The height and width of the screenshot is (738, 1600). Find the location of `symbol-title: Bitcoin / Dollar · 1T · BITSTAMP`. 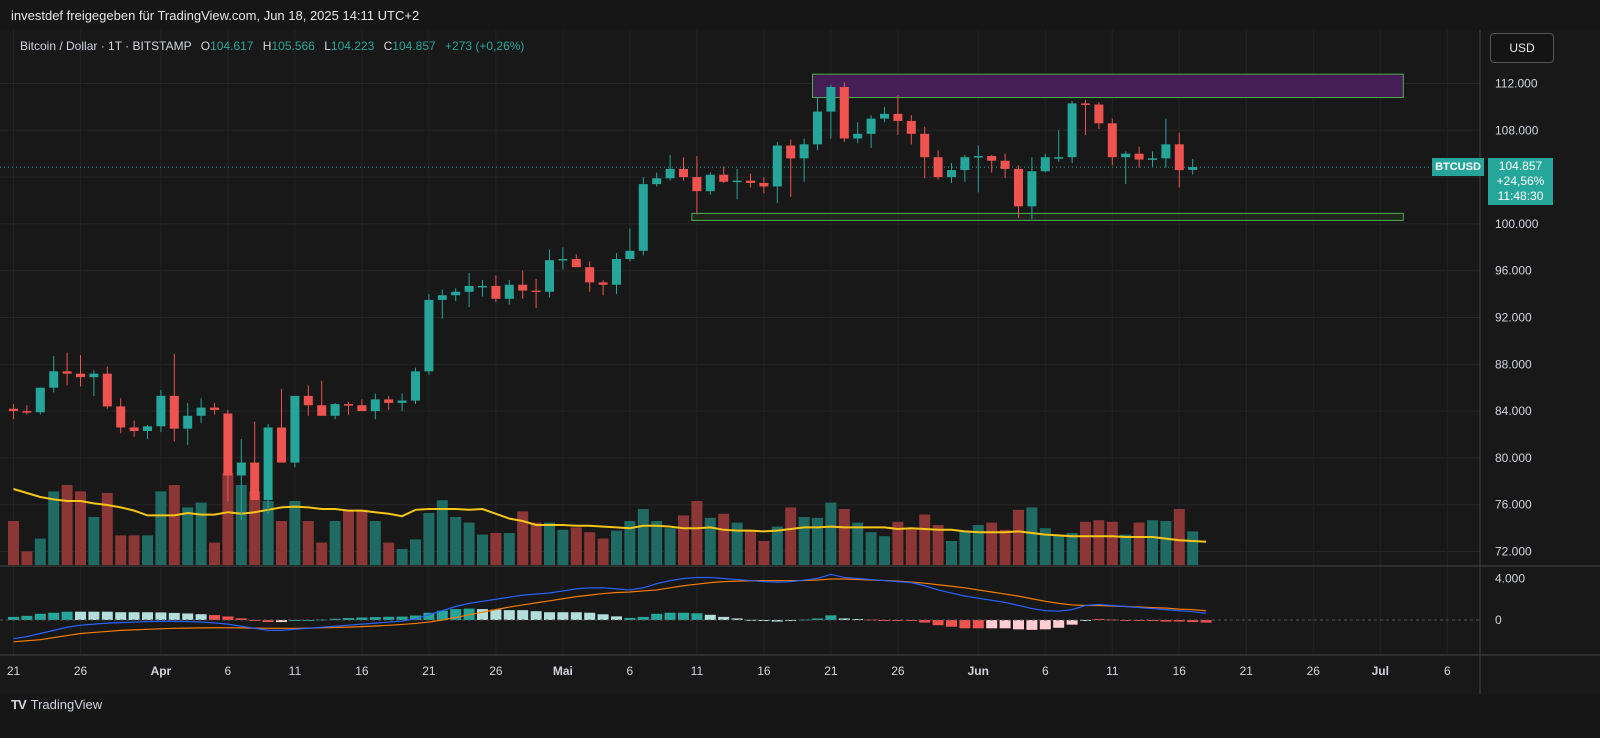

symbol-title: Bitcoin / Dollar · 1T · BITSTAMP is located at coordinates (106, 46).